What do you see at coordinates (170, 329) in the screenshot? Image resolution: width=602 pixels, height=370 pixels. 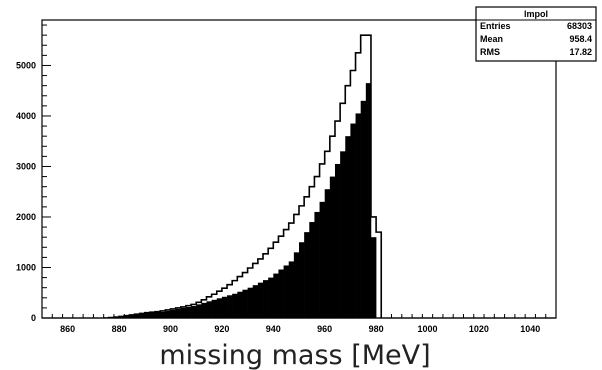 I see `x-tick-label: 900` at bounding box center [170, 329].